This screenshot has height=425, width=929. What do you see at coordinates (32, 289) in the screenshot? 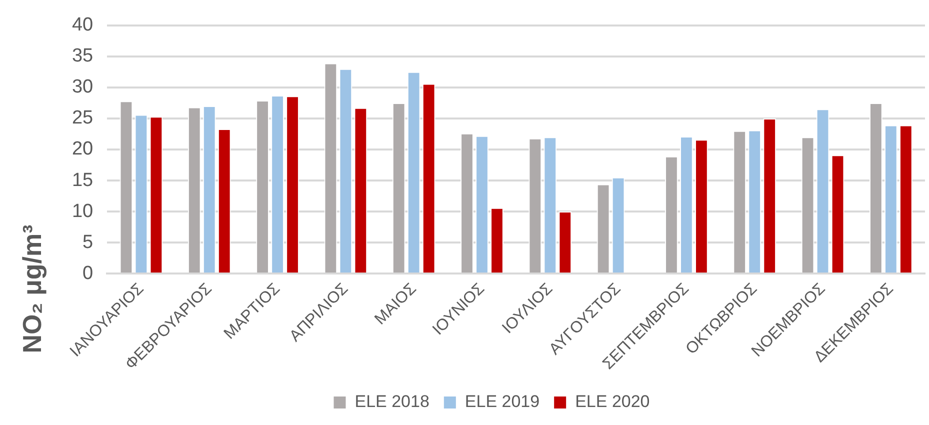
I see `y-axis-title: NO₂ μg/m³` at bounding box center [32, 289].